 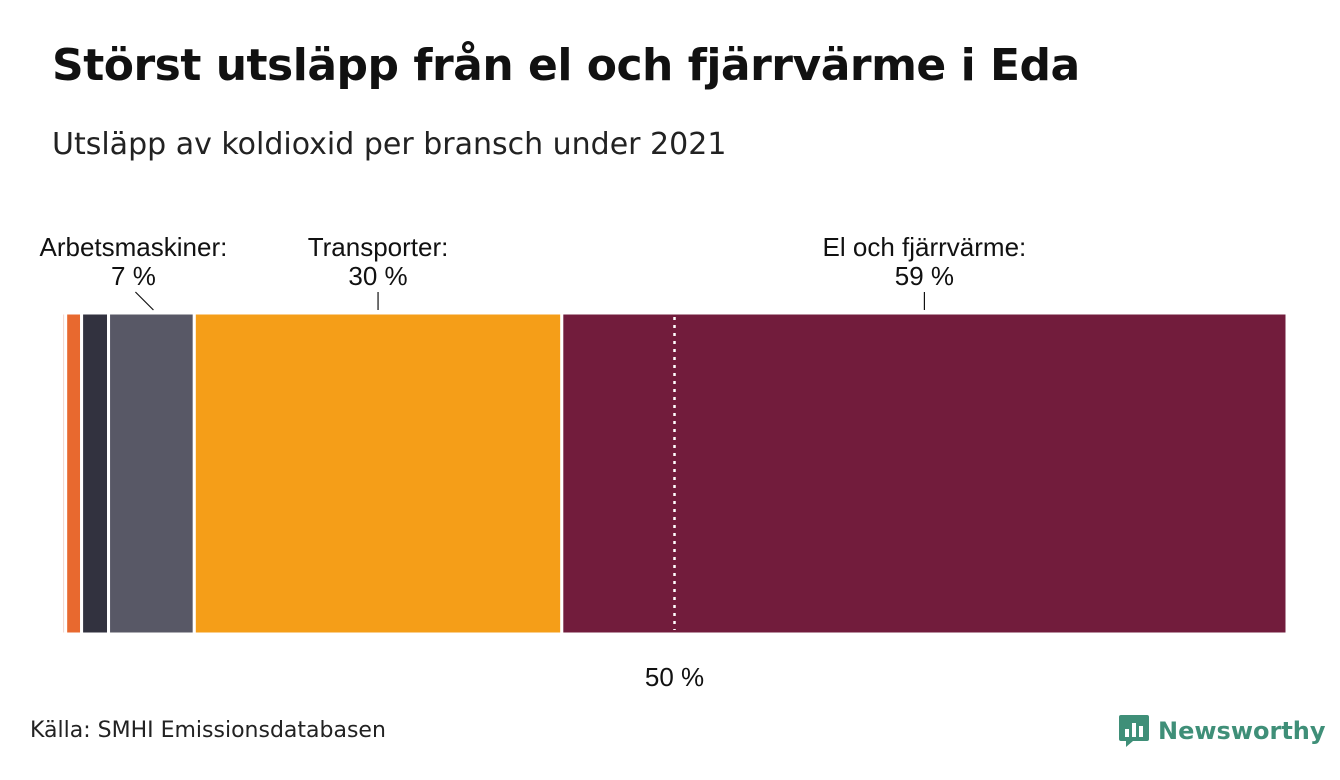 I want to click on newsworthy-logo-icon, so click(x=1134, y=731).